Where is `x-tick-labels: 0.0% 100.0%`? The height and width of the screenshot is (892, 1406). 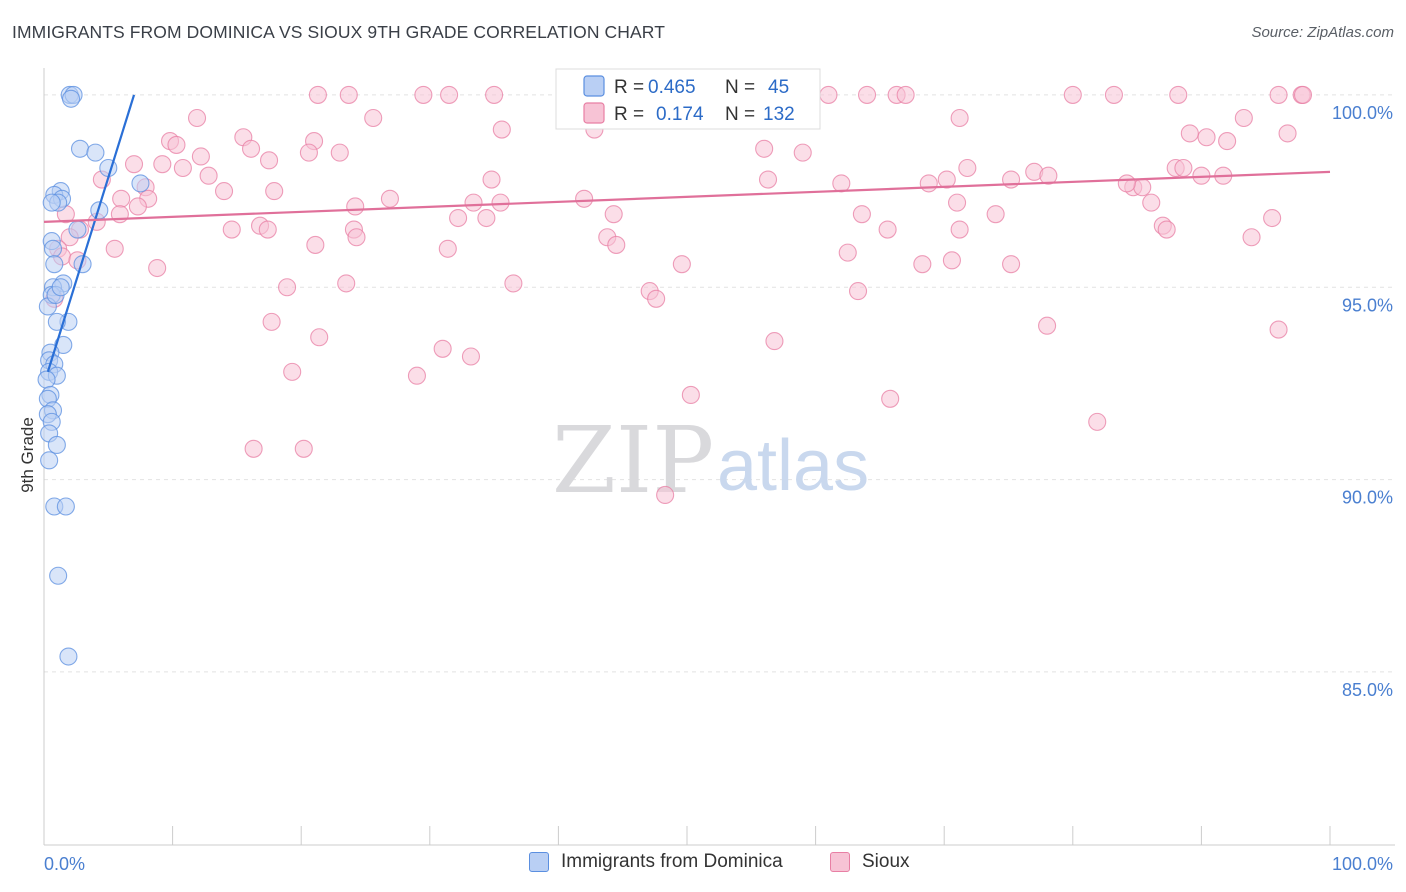
x-tick-labels: 0.0% 100.0% is located at coordinates (718, 864).